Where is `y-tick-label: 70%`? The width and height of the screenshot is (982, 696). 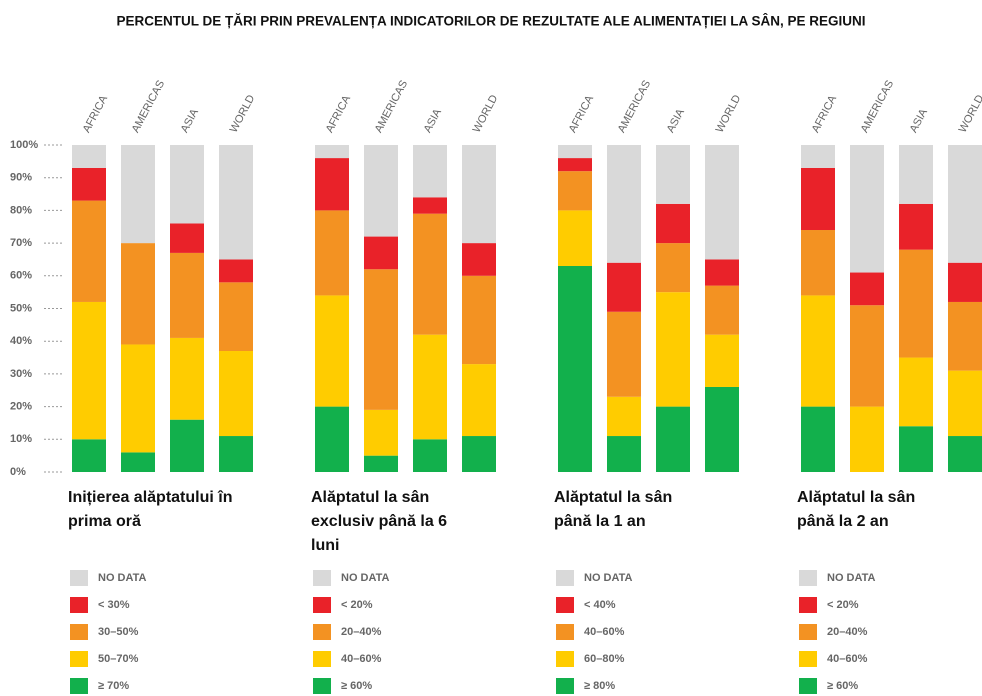 y-tick-label: 70% is located at coordinates (21, 243).